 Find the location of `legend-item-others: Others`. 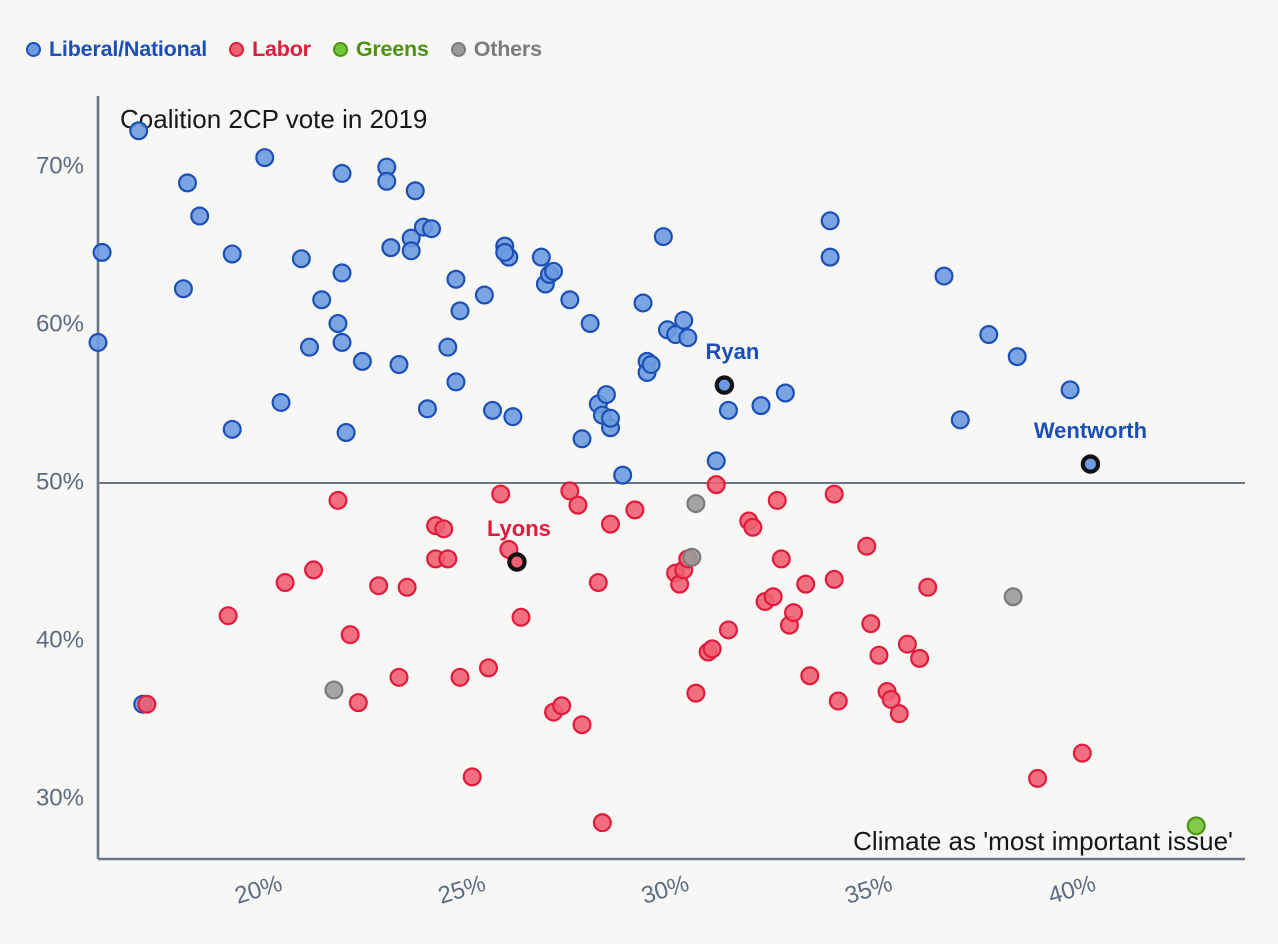

legend-item-others: Others is located at coordinates (496, 49).